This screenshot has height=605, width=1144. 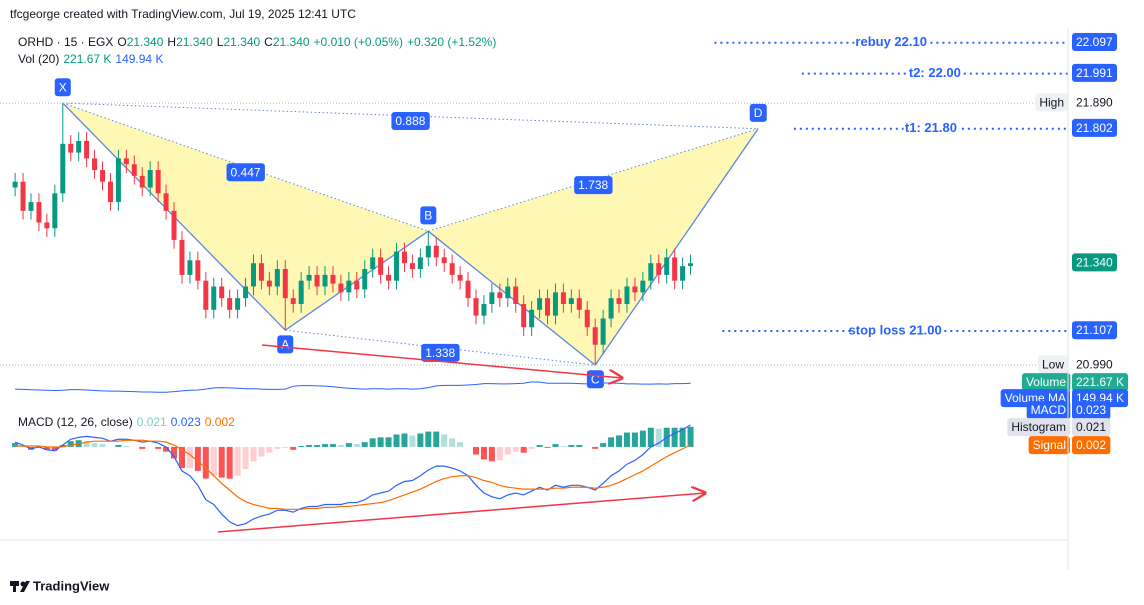 I want to click on signal-line, so click(x=353, y=474).